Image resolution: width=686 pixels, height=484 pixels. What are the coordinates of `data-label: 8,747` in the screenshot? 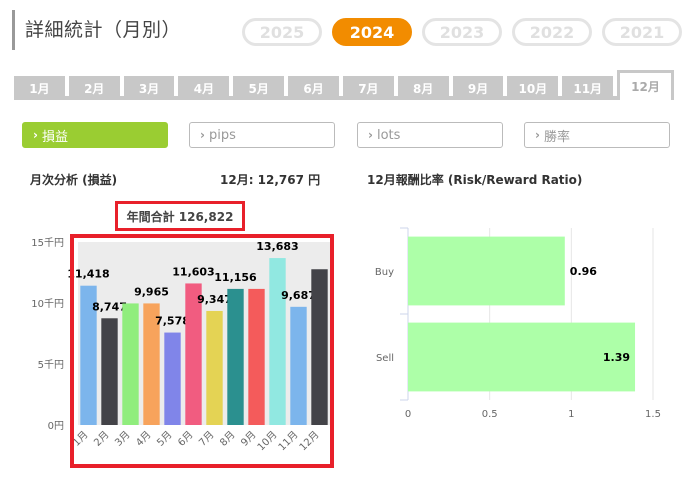 It's located at (109, 306).